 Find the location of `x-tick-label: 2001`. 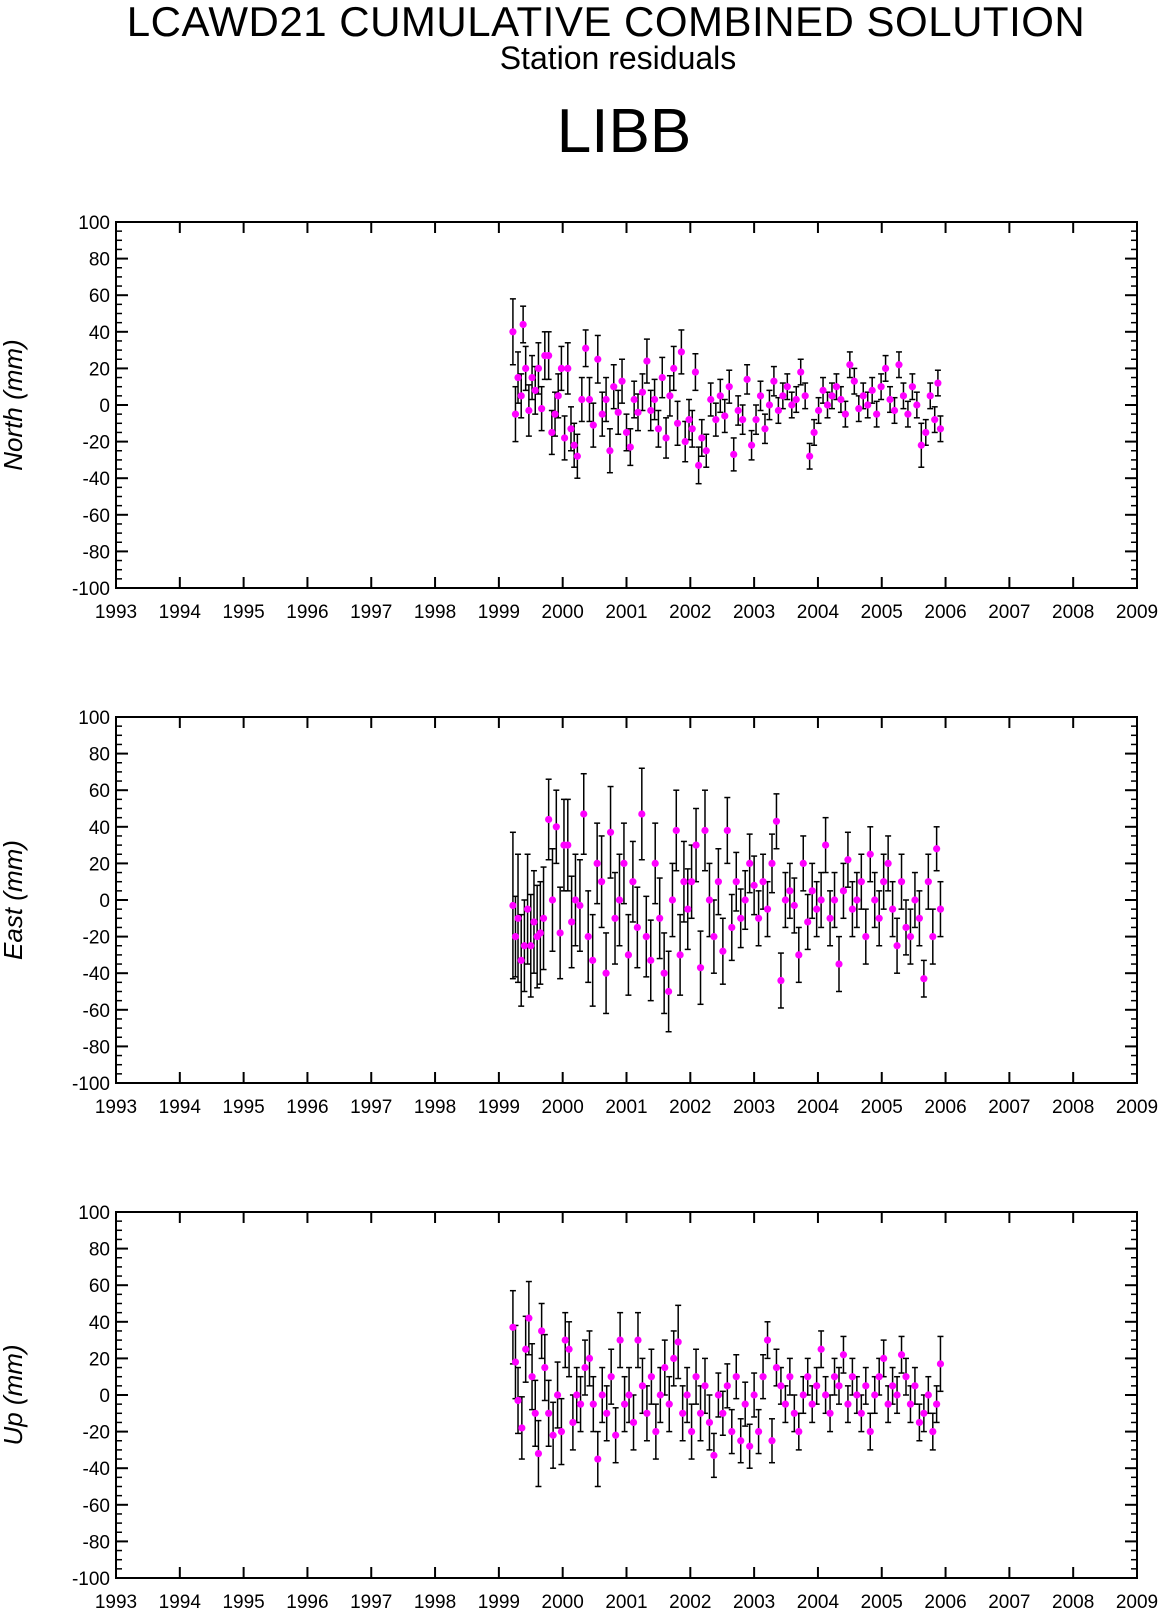

x-tick-label: 2001 is located at coordinates (626, 1107).